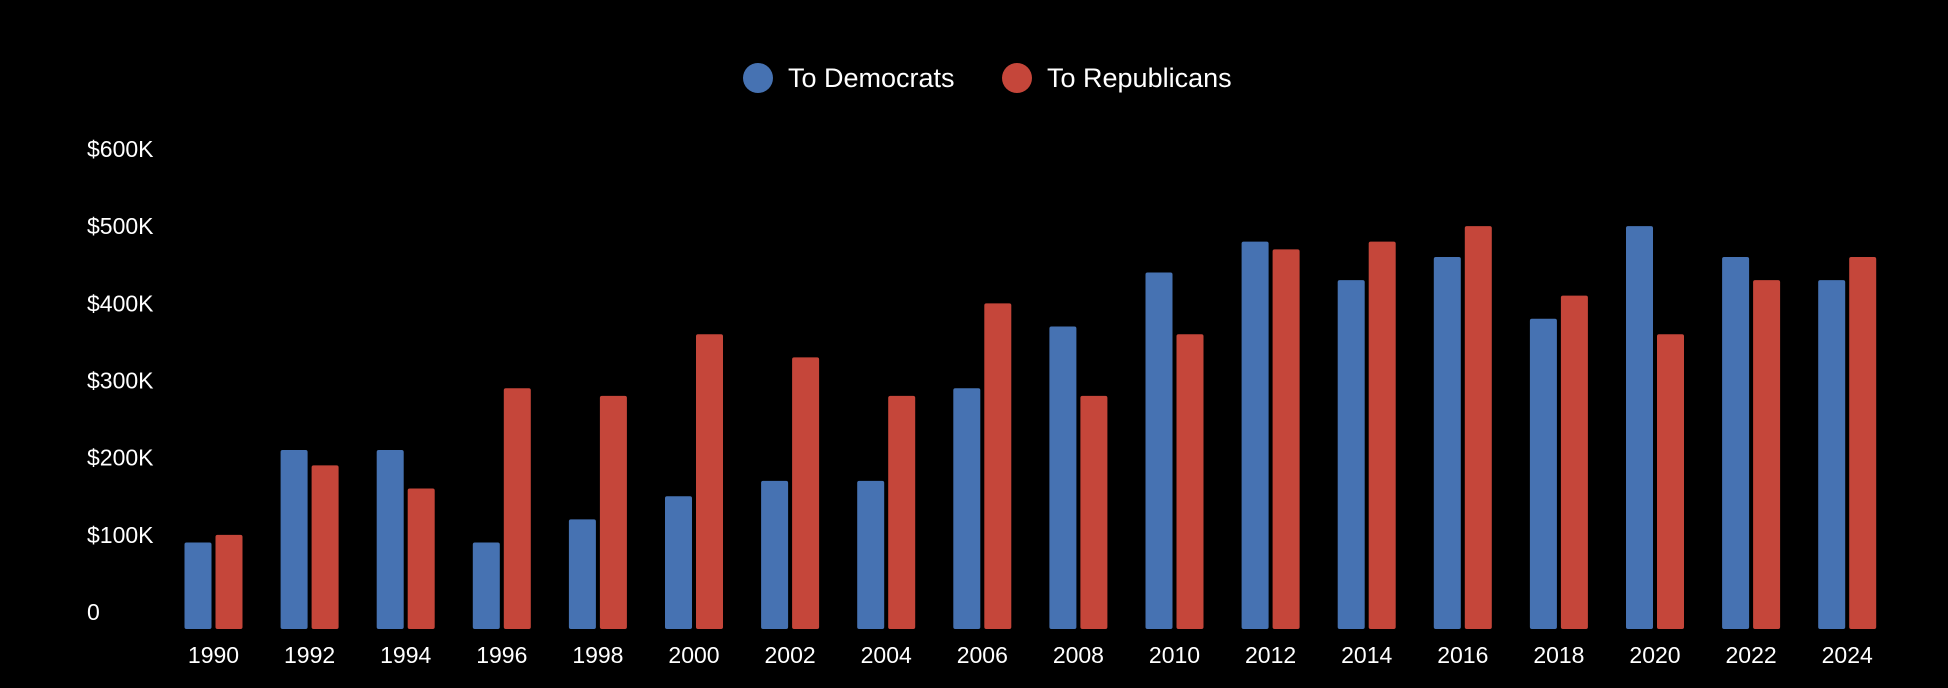 This screenshot has height=688, width=1948. Describe the element at coordinates (1670, 481) in the screenshot. I see `bar-republicans-2020` at that location.